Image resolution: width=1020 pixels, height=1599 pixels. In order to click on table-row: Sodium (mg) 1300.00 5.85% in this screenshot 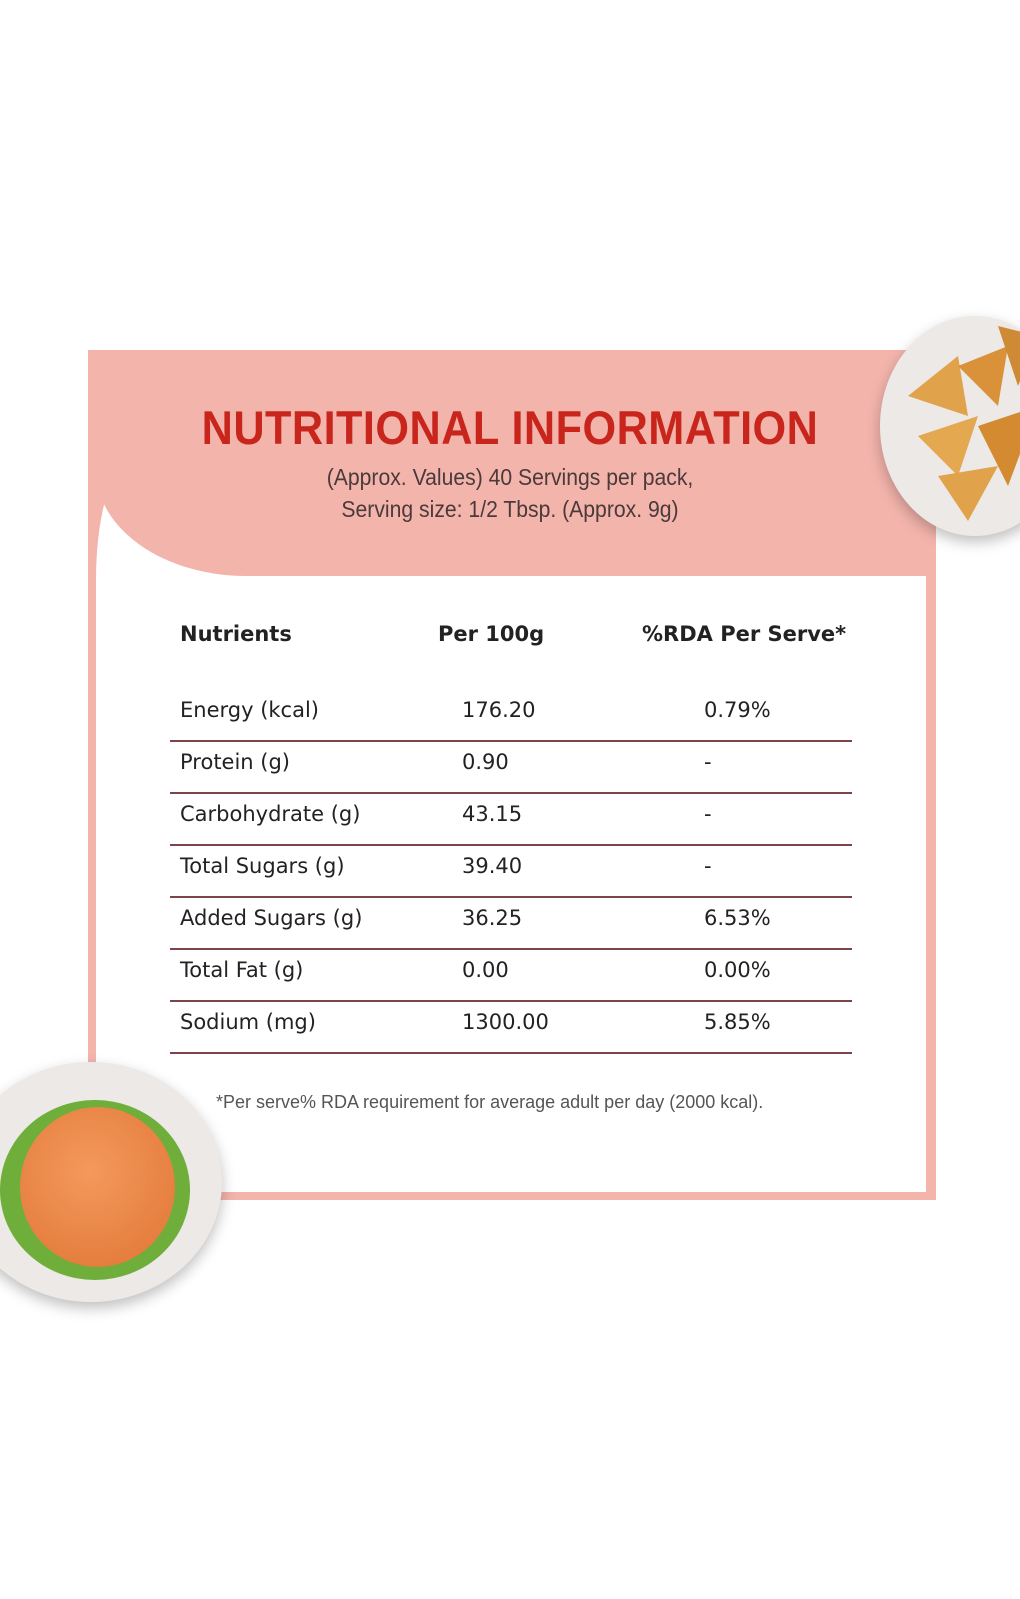, I will do `click(511, 1027)`.